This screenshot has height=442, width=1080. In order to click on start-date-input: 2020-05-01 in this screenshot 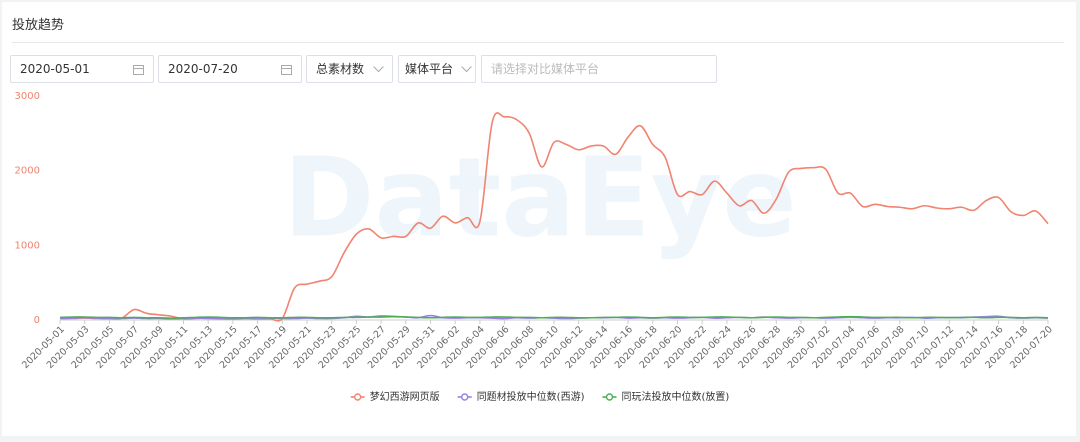, I will do `click(82, 69)`.